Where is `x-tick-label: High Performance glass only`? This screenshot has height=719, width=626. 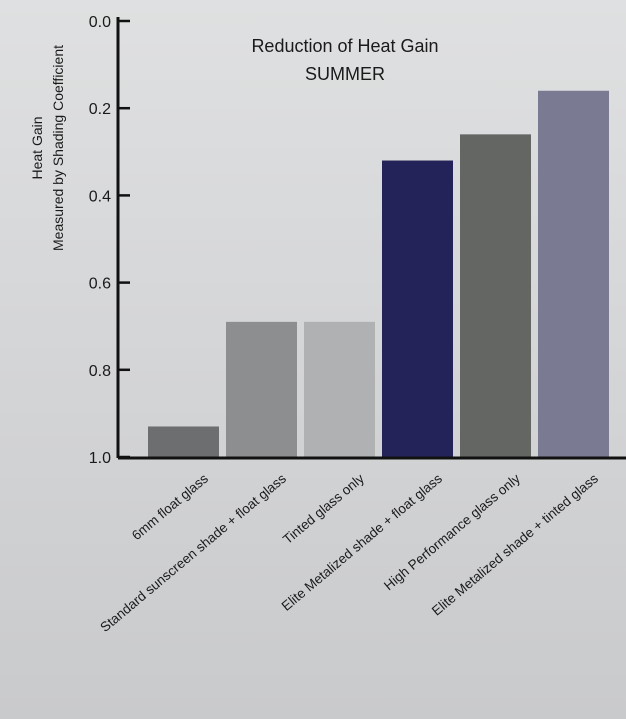 x-tick-label: High Performance glass only is located at coordinates (452, 532).